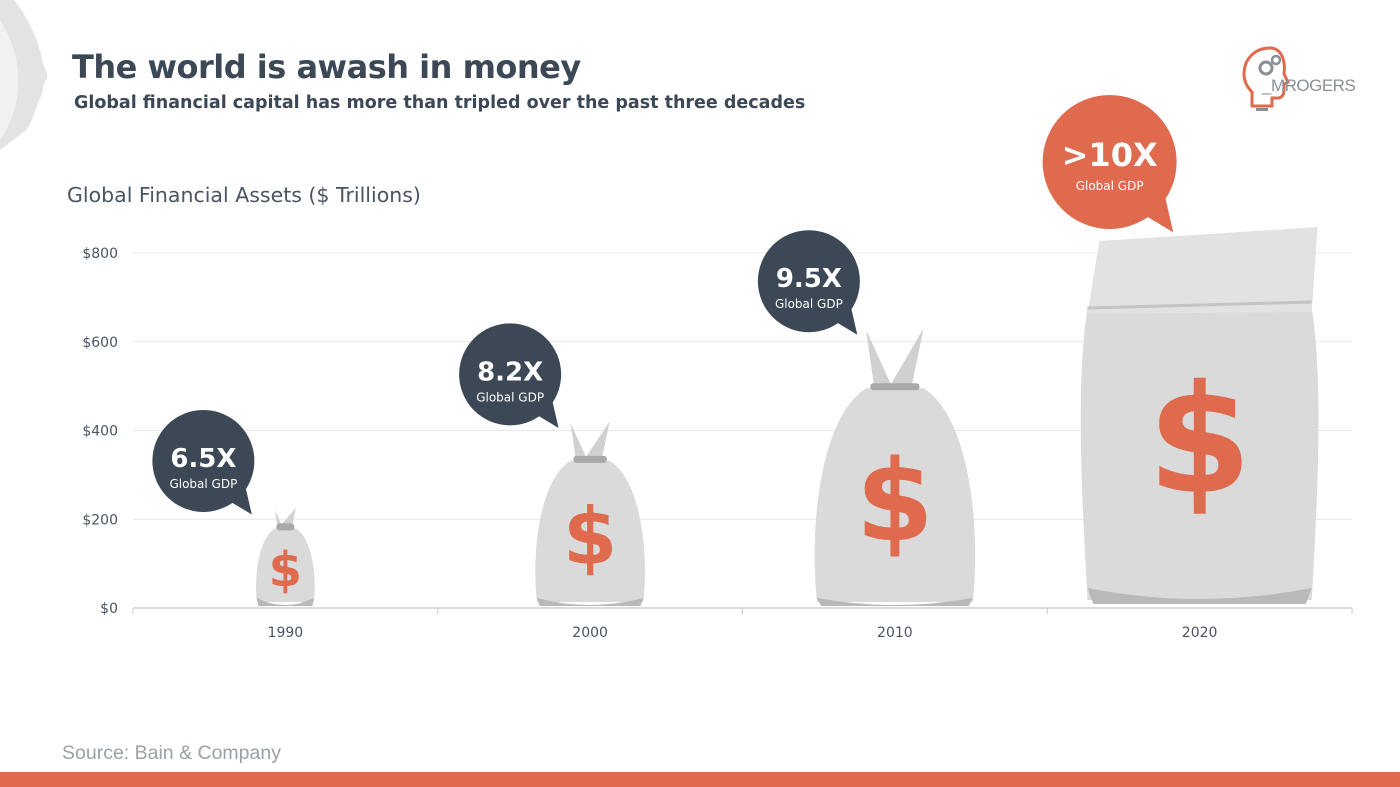 The width and height of the screenshot is (1400, 787). I want to click on source-note: Source: Bain & Company, so click(171, 753).